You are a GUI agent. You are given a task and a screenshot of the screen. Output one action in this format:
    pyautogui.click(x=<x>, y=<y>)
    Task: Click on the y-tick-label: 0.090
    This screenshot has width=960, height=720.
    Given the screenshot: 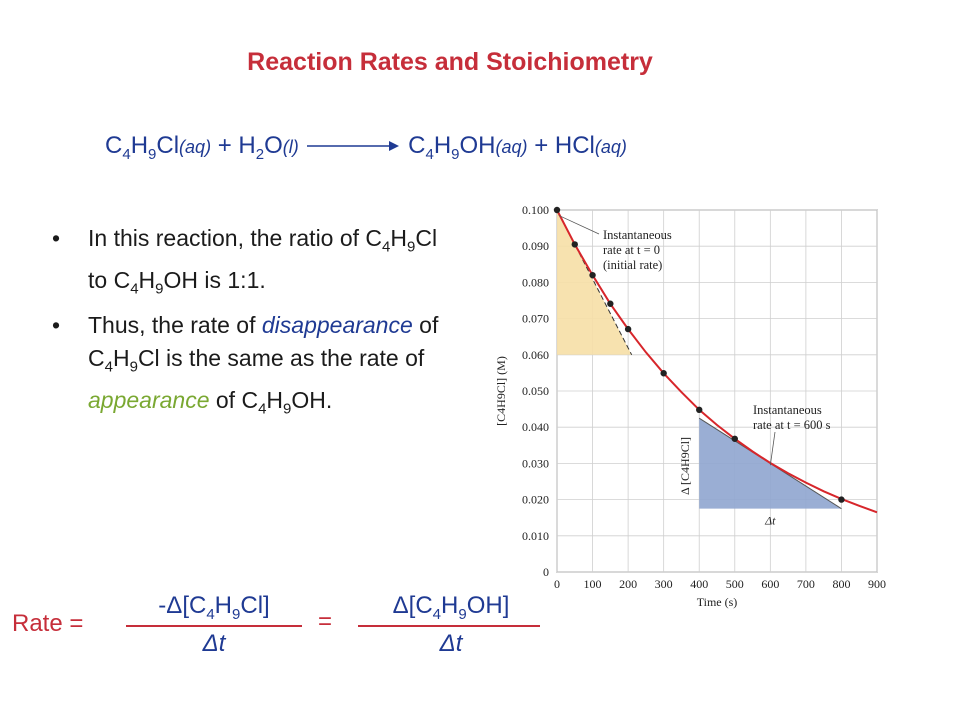 What is the action you would take?
    pyautogui.click(x=535, y=246)
    